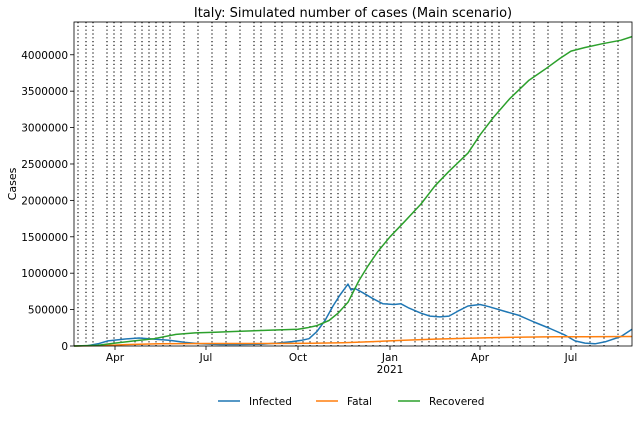  Describe the element at coordinates (270, 402) in the screenshot. I see `legend-label: Infected` at that location.